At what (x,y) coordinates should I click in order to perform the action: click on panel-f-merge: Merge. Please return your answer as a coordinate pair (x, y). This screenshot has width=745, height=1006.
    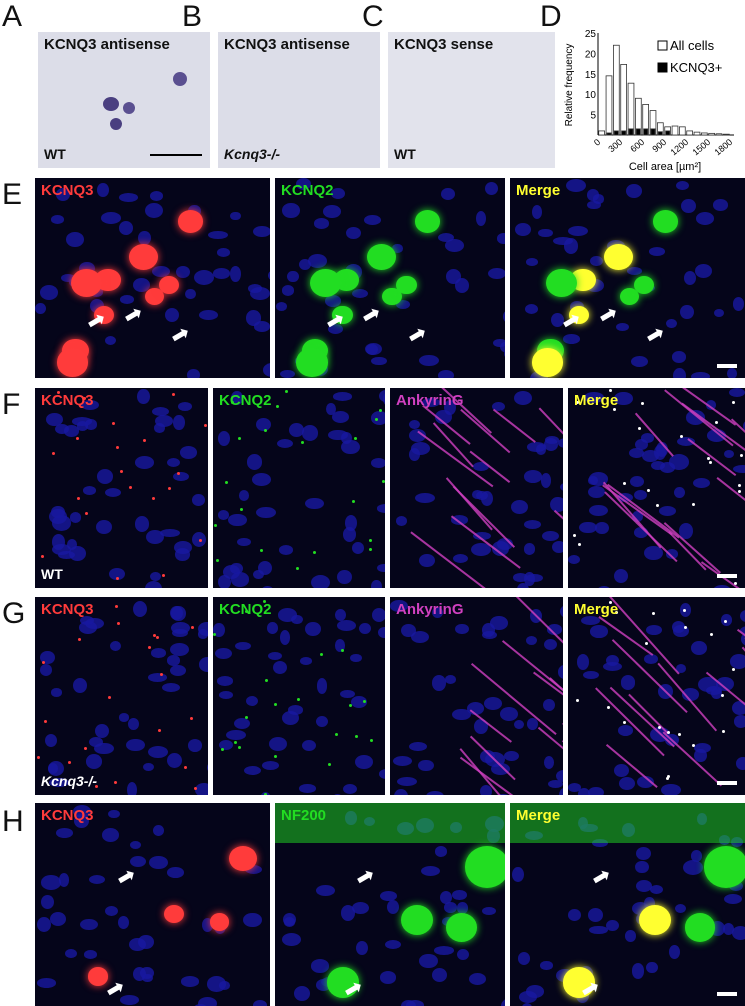
    Looking at the image, I should click on (656, 488).